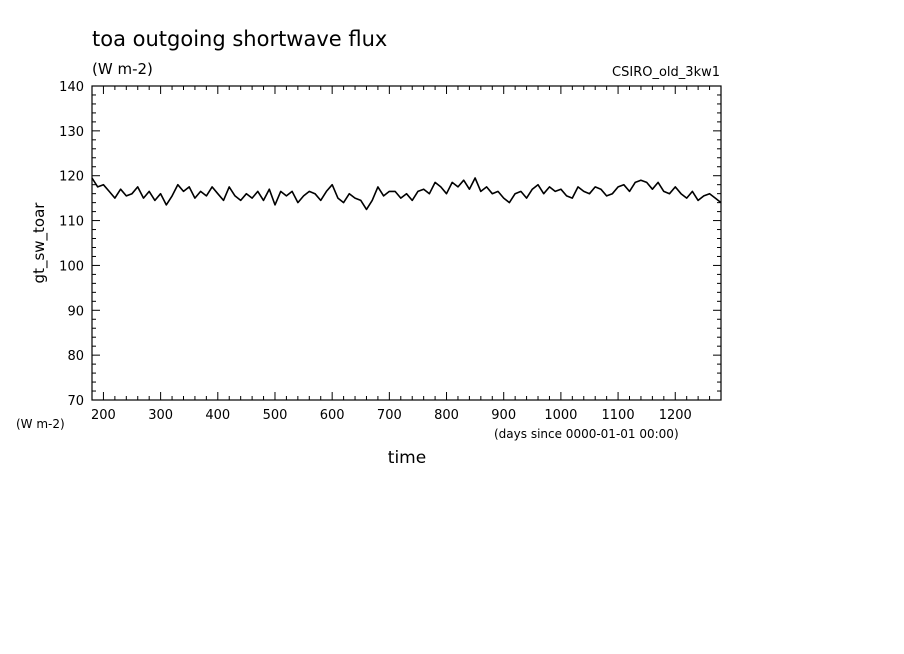 The image size is (904, 654). I want to click on x-tick-label: 600, so click(332, 415).